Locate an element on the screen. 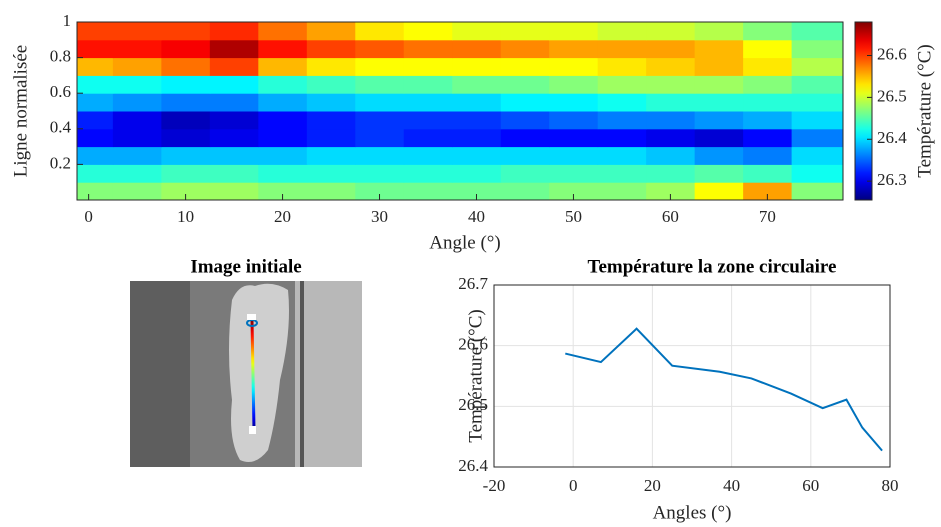 The height and width of the screenshot is (527, 941). y-tick-label: 26.4 is located at coordinates (473, 465).